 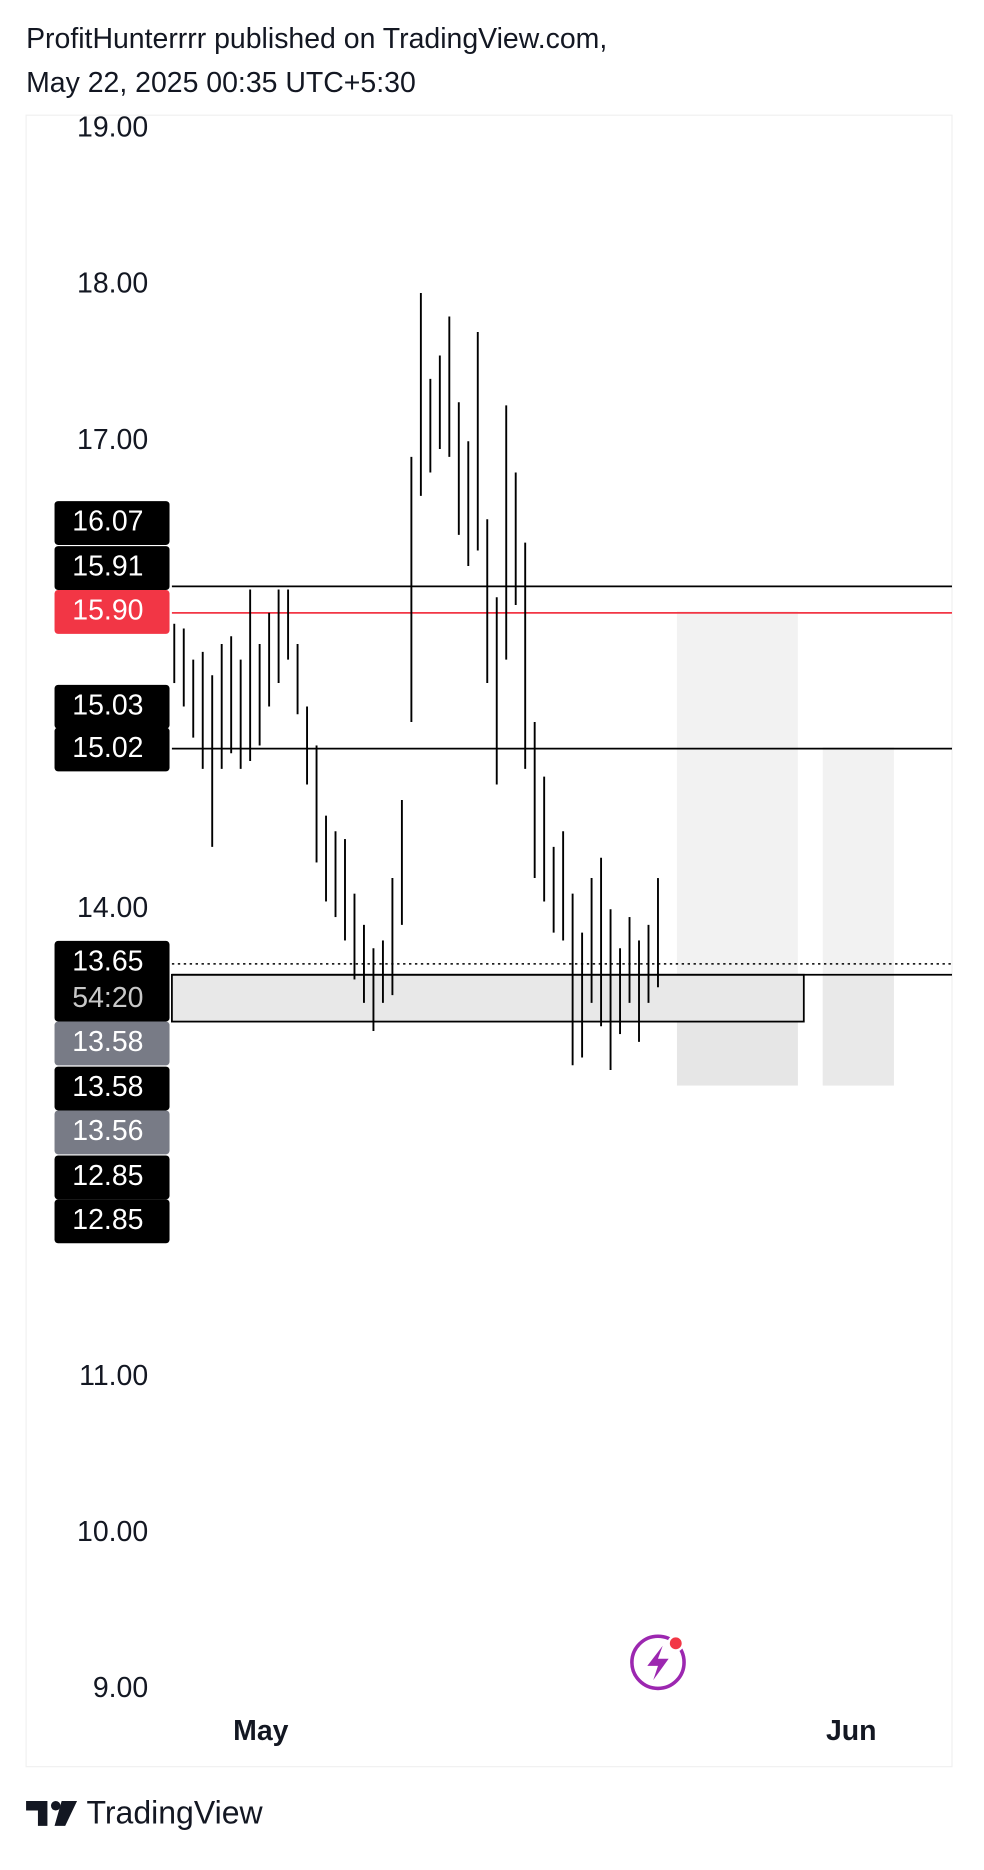 I want to click on range-box, so click(x=488, y=998).